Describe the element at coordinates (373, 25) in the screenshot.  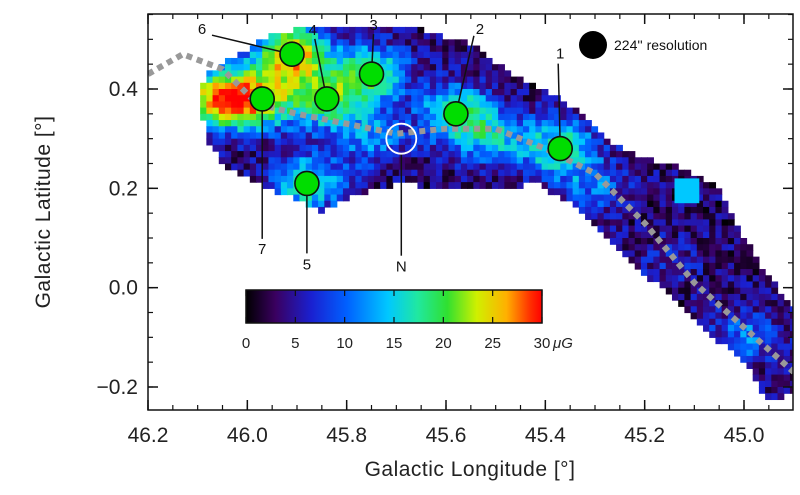
I see `marker-label-3: 3` at that location.